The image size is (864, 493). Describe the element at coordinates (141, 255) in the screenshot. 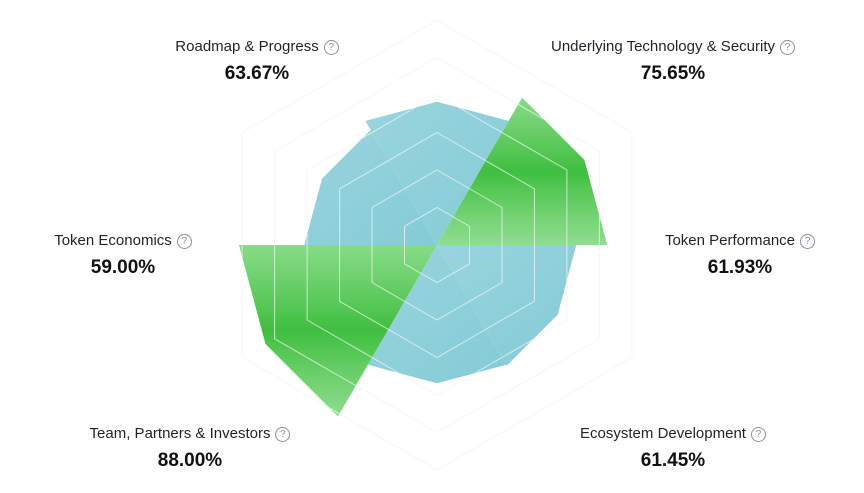

I see `metric-token-economics: Token Economics? 59.00%` at that location.